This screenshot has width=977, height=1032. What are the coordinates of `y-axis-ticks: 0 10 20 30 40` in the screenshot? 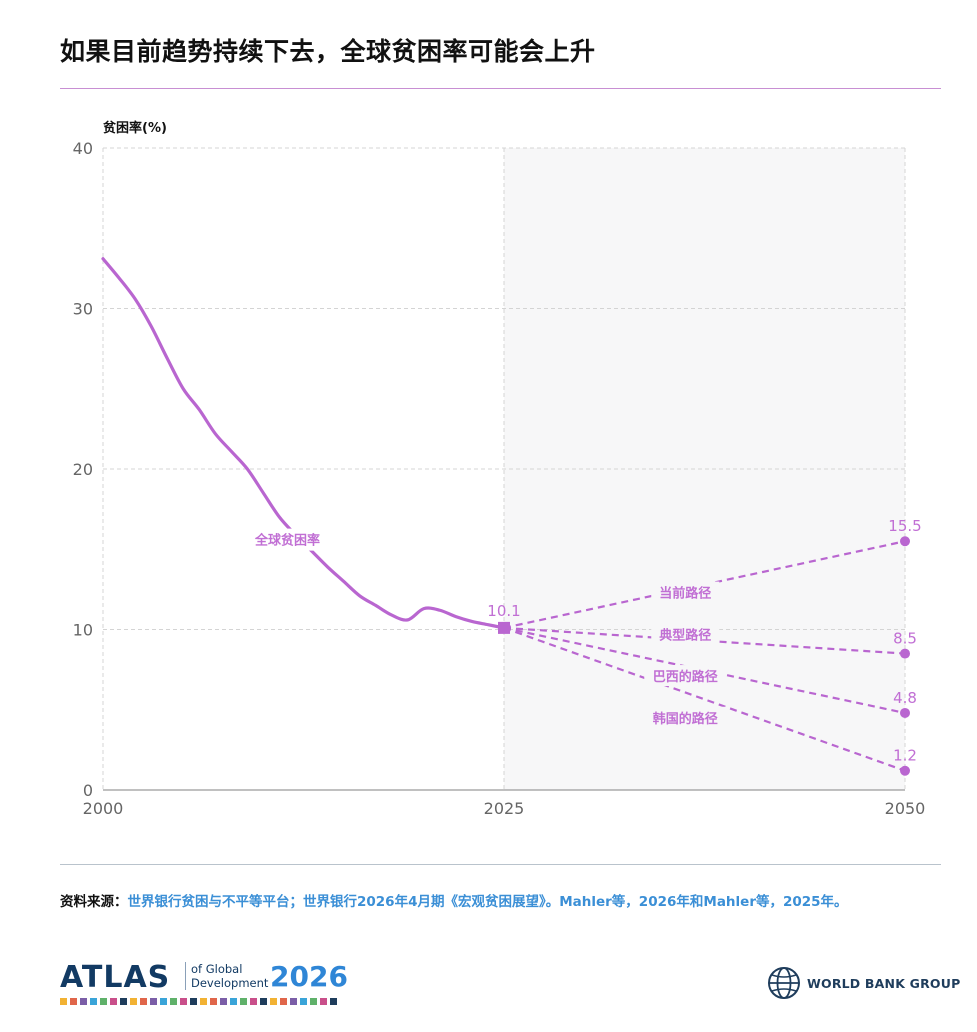 It's located at (83, 469).